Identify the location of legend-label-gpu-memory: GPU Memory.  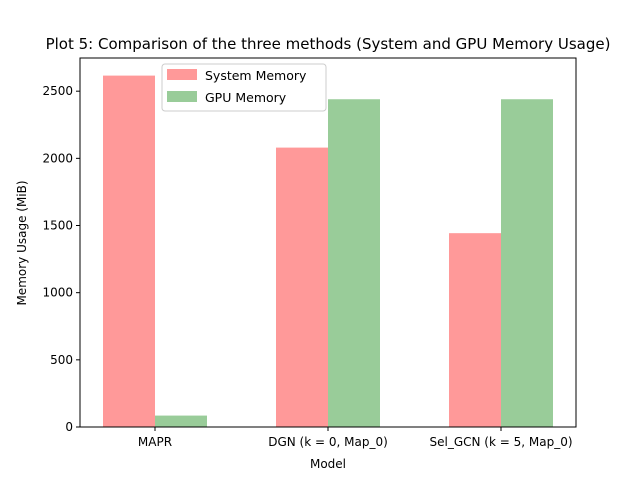
(246, 97).